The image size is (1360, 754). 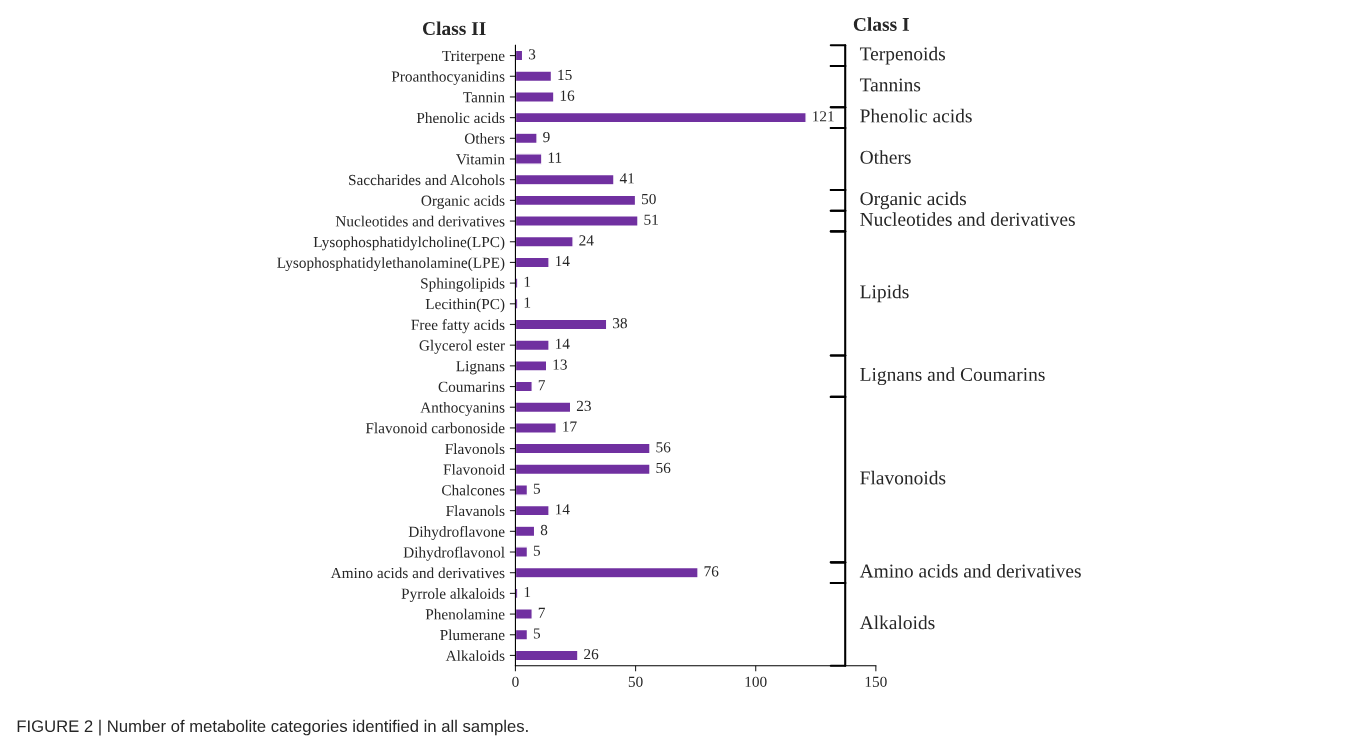 What do you see at coordinates (711, 571) in the screenshot?
I see `data-label: 76` at bounding box center [711, 571].